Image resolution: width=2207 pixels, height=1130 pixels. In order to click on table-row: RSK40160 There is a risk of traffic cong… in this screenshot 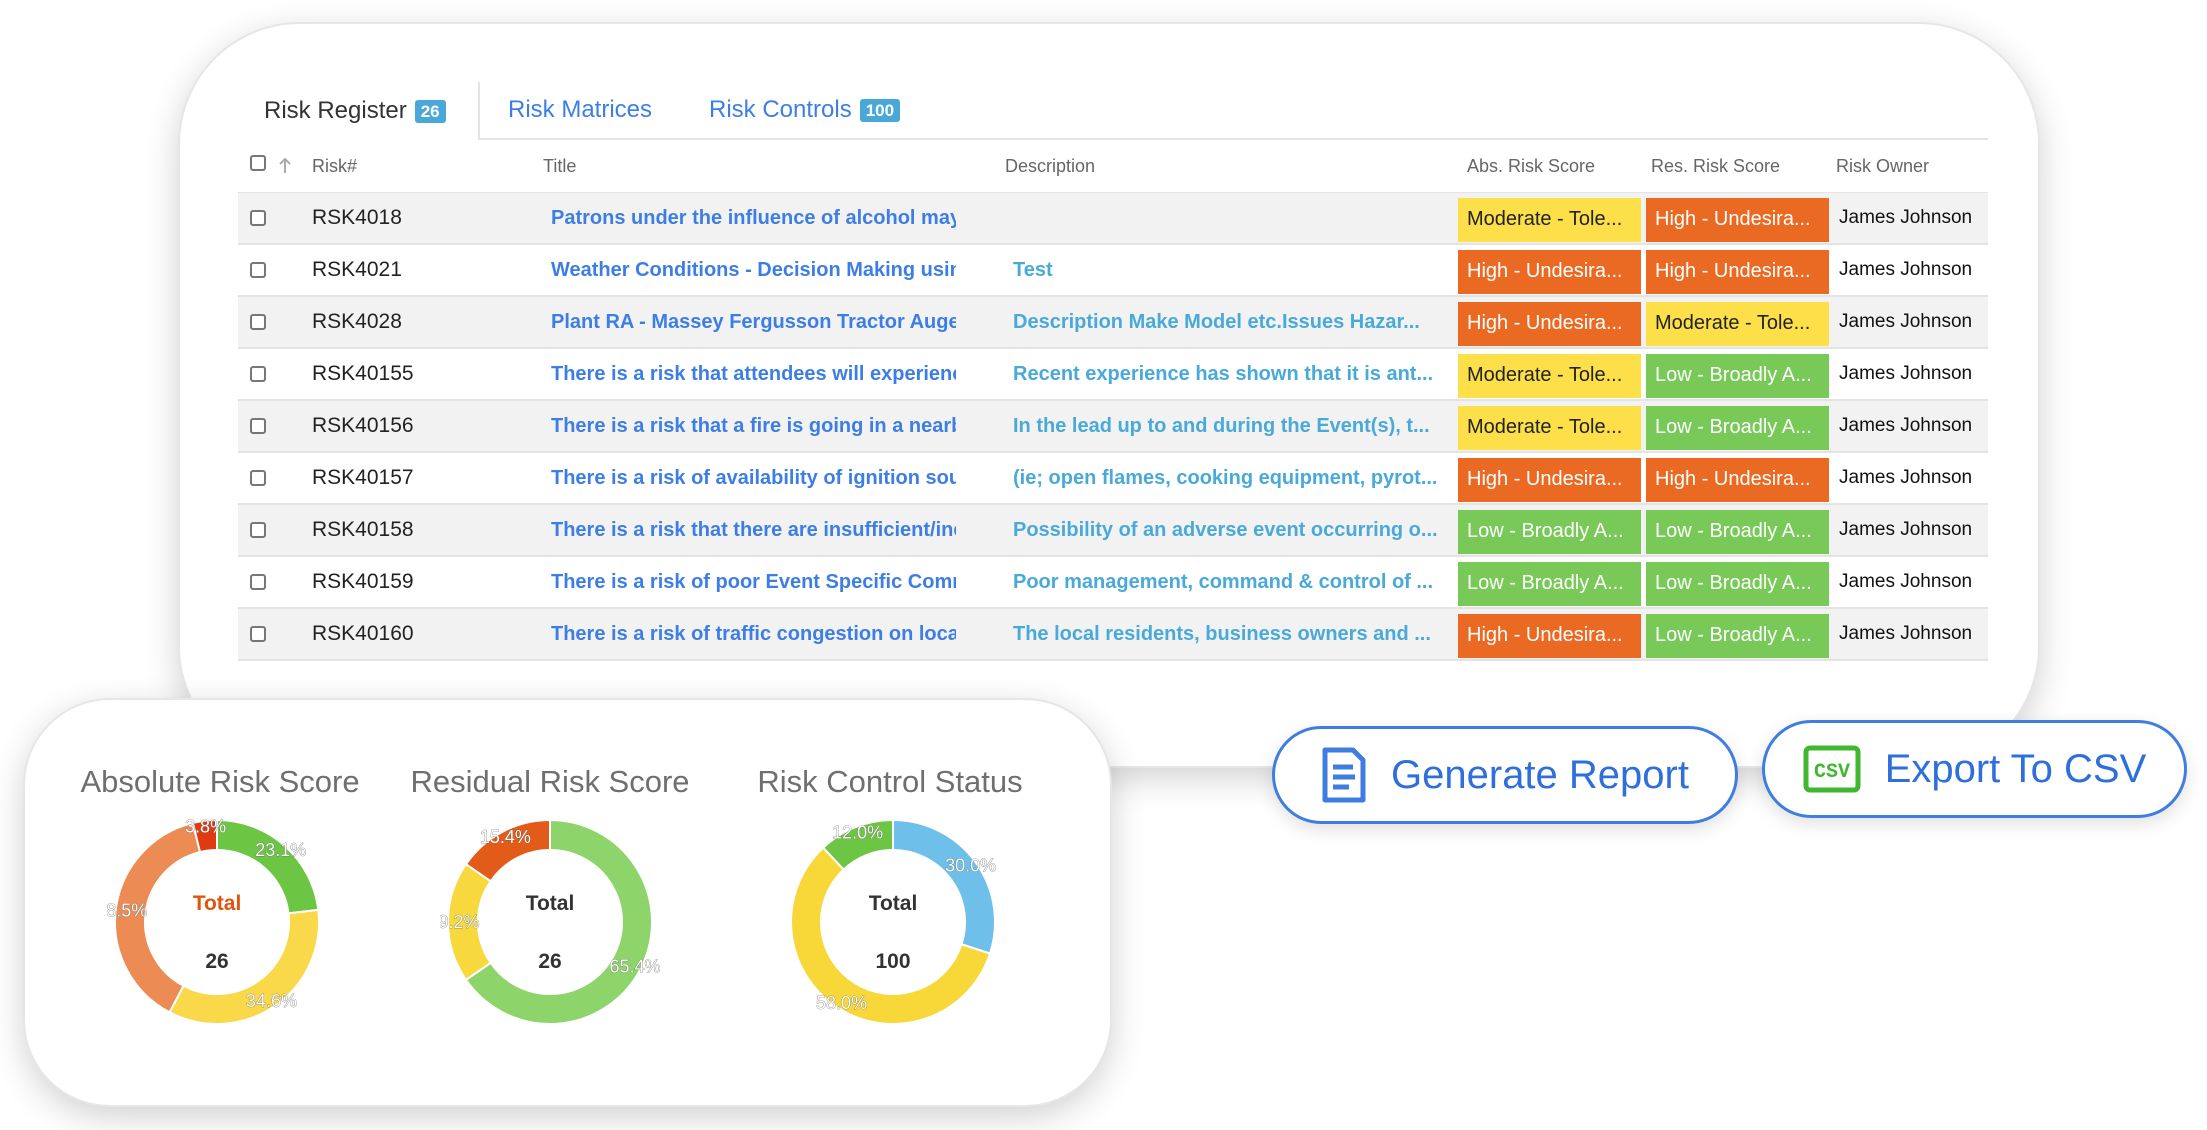, I will do `click(1113, 635)`.